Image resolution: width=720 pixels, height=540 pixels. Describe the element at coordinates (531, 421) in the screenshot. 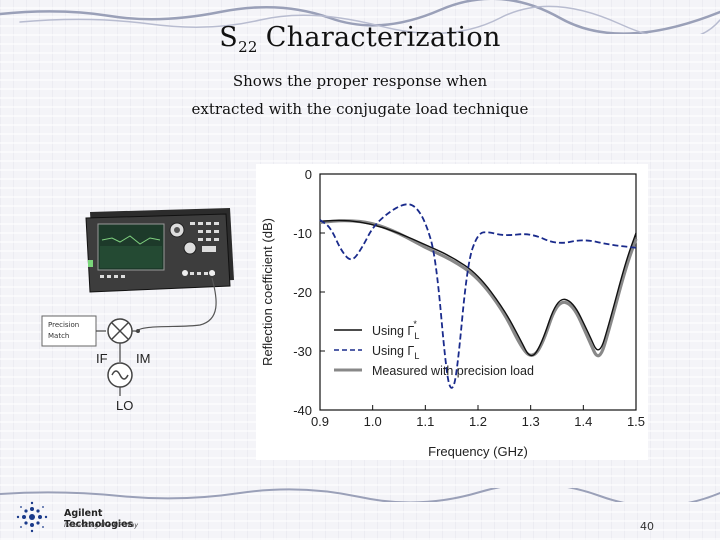

I see `x-tick-label: 1.3` at that location.